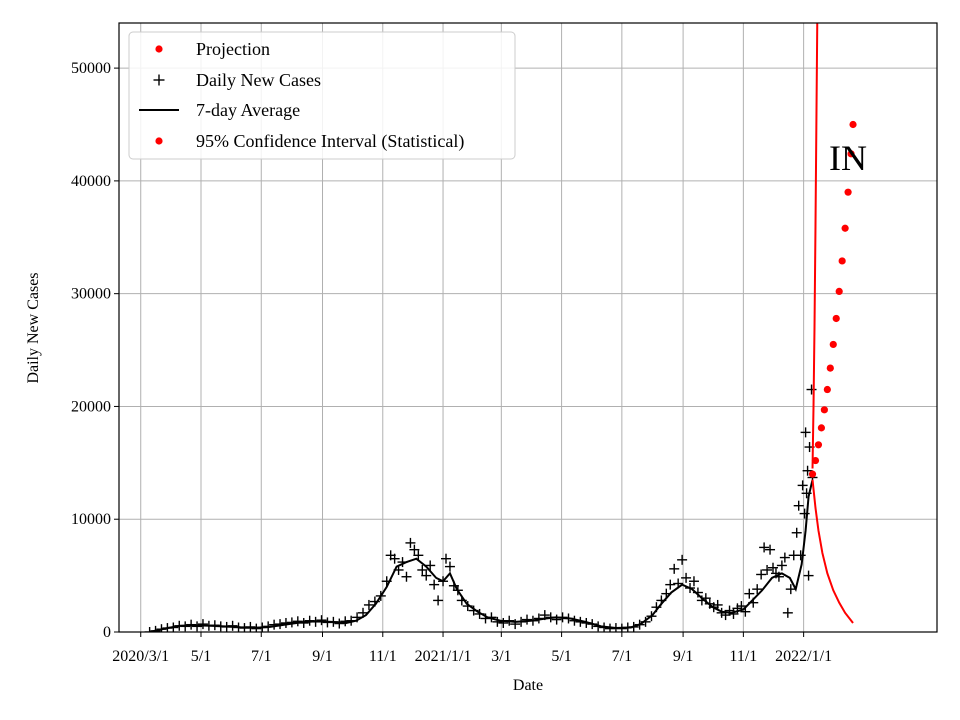  I want to click on legend-plus-marker, so click(159, 80).